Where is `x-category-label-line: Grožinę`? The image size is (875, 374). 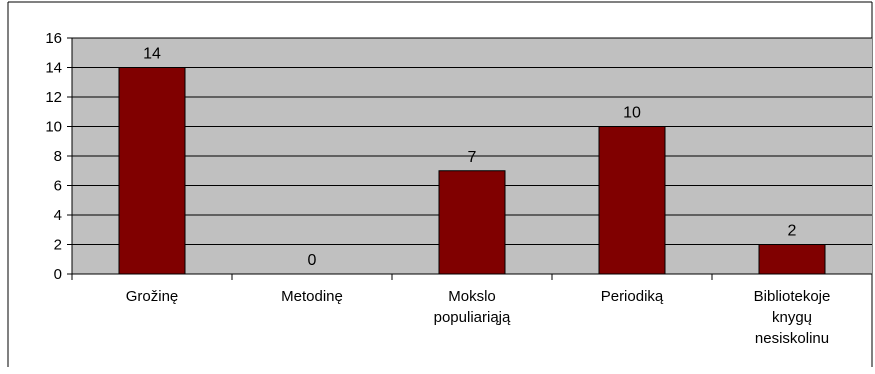
x-category-label-line: Grožinę is located at coordinates (152, 296).